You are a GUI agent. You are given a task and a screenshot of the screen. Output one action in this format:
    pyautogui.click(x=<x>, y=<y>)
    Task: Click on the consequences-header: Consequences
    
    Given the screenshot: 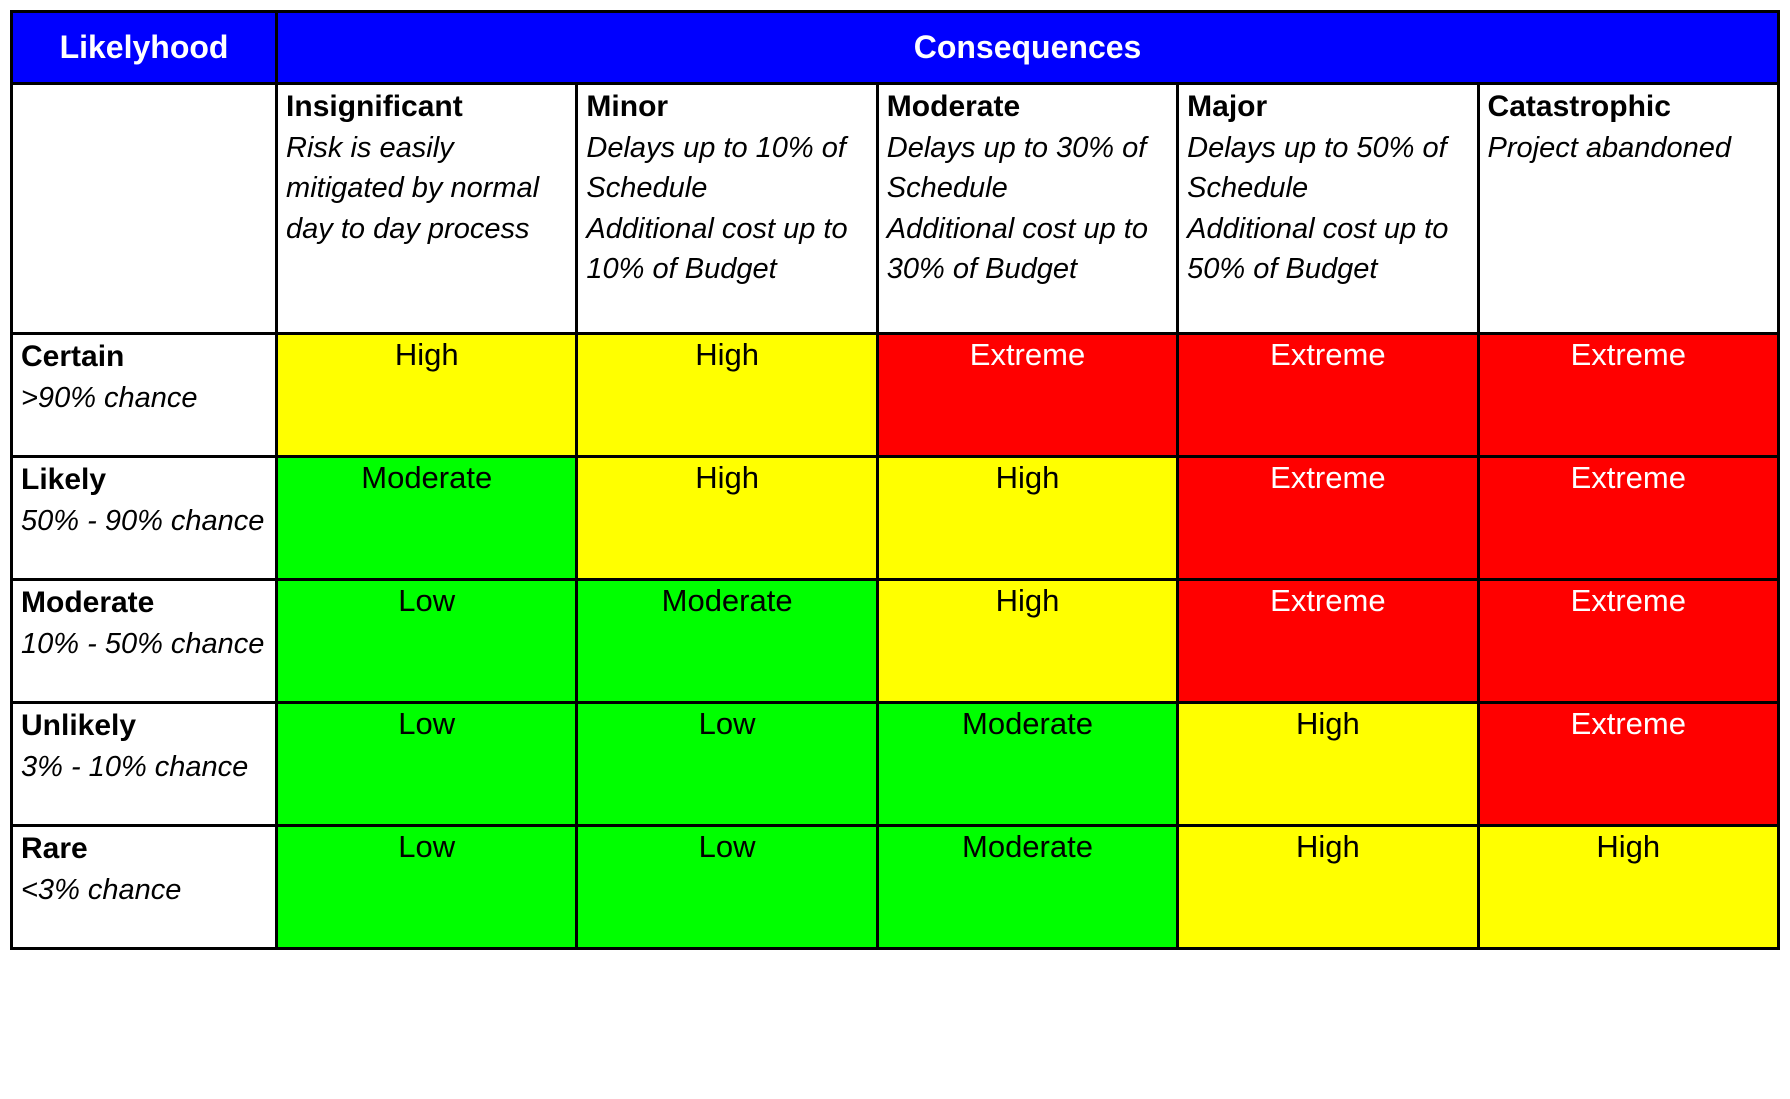 What is the action you would take?
    pyautogui.click(x=1027, y=47)
    